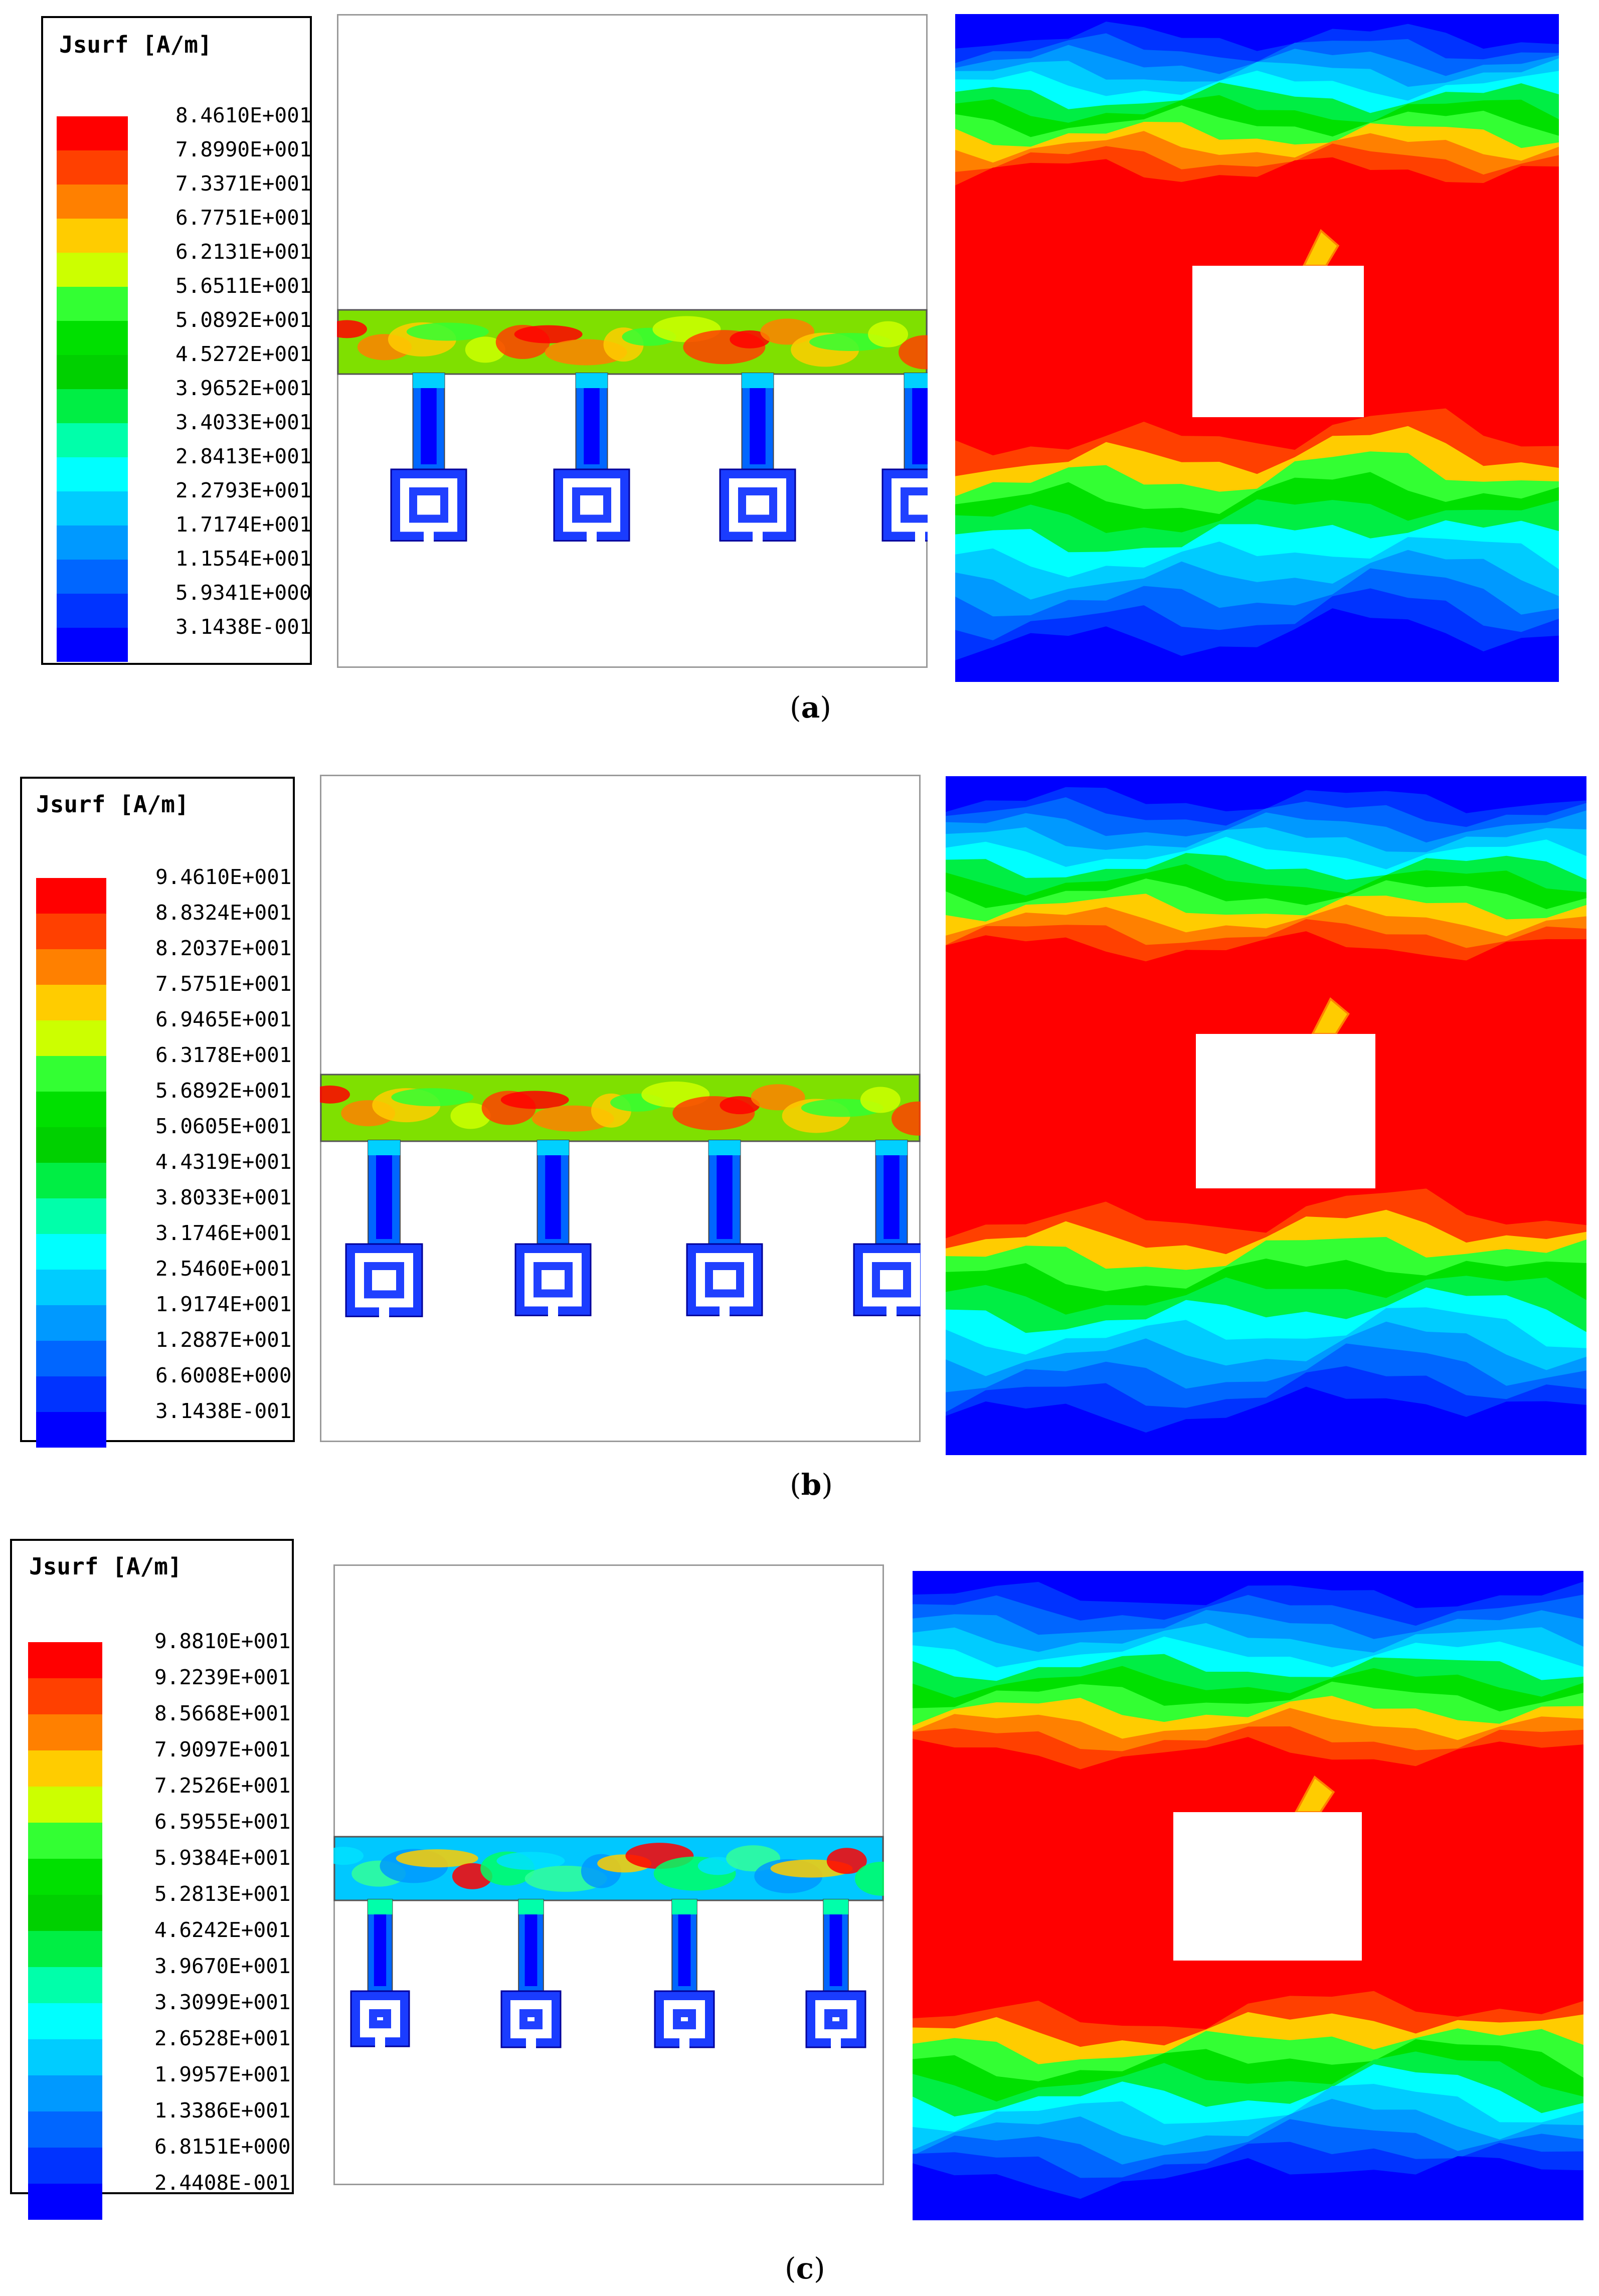  Describe the element at coordinates (224, 1091) in the screenshot. I see `legend-value: 5.6892E+001` at that location.